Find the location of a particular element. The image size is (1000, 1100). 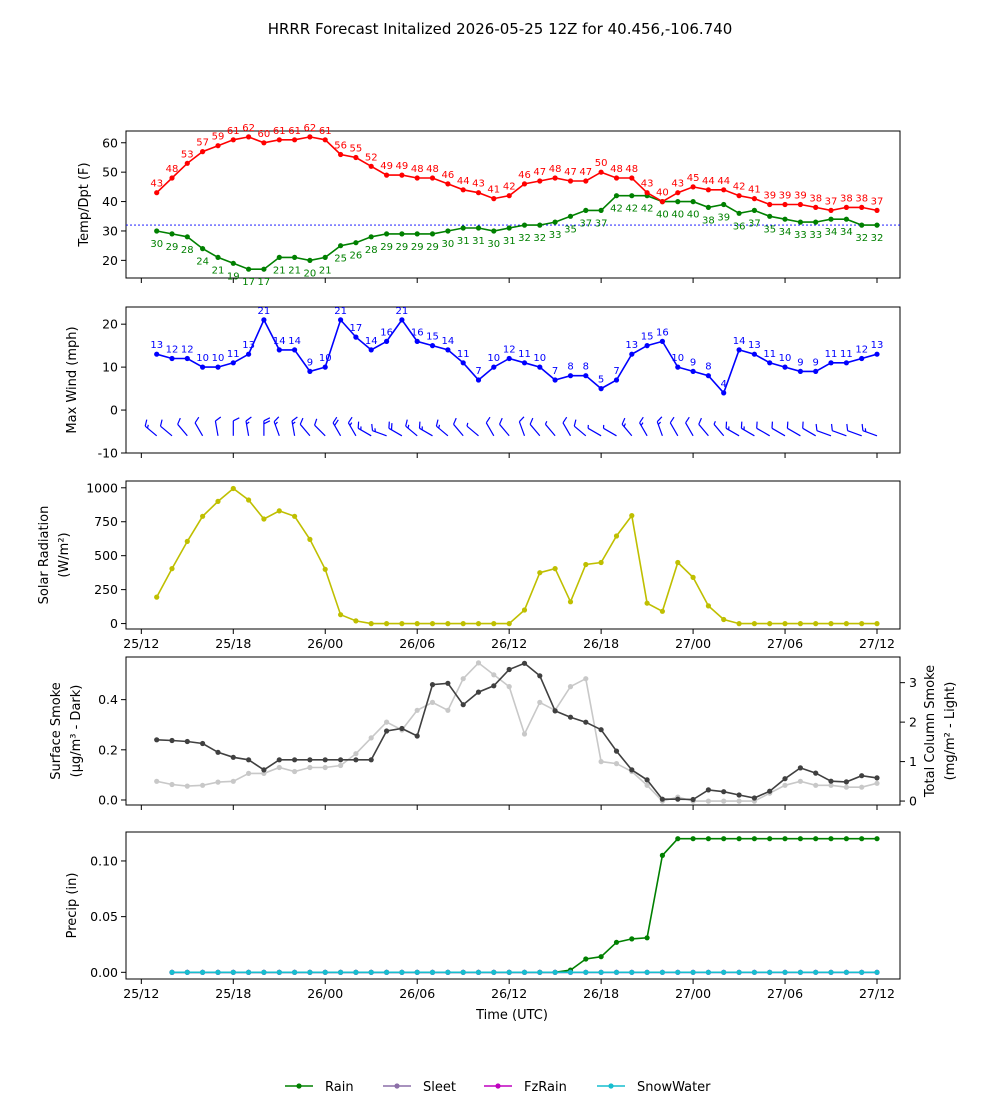

temperature-y-tick-label: 50 is located at coordinates (110, 172).